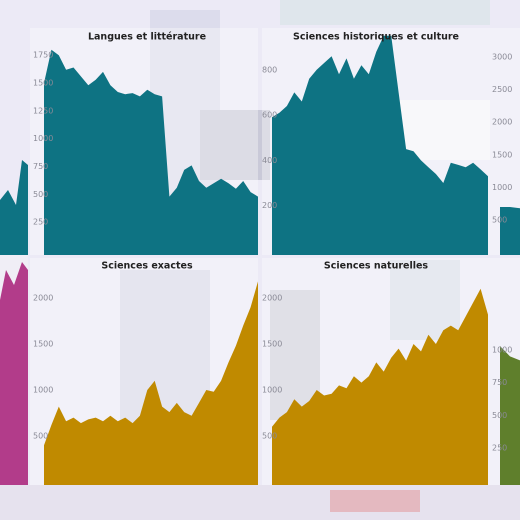  What do you see at coordinates (502, 57) in the screenshot?
I see `y-tick-label: 3000` at bounding box center [502, 57].